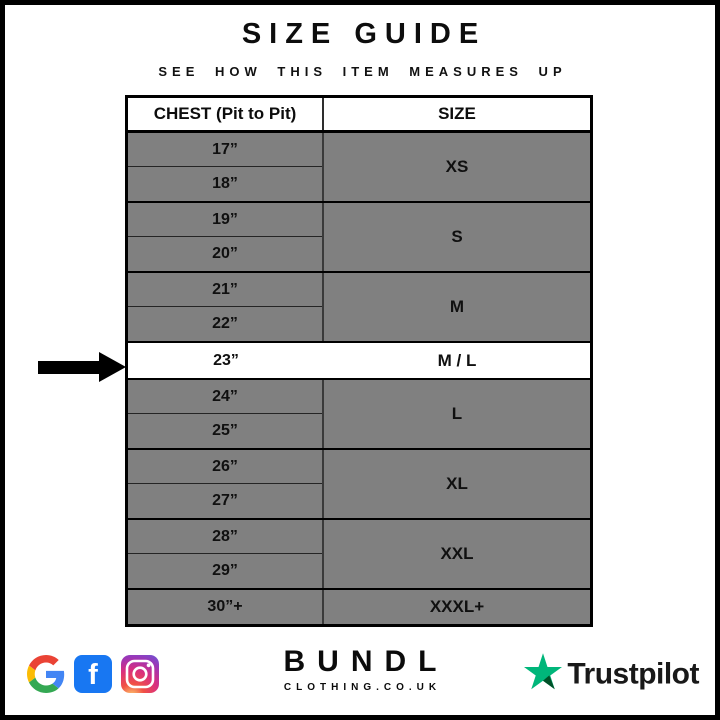  I want to click on chest-value: 30”+, so click(225, 606).